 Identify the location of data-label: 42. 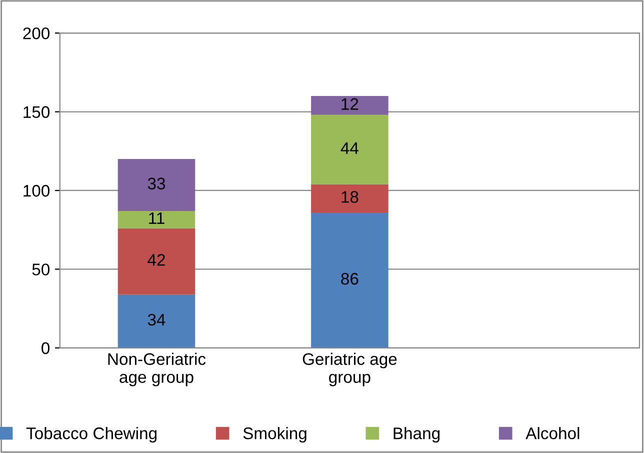
(156, 260).